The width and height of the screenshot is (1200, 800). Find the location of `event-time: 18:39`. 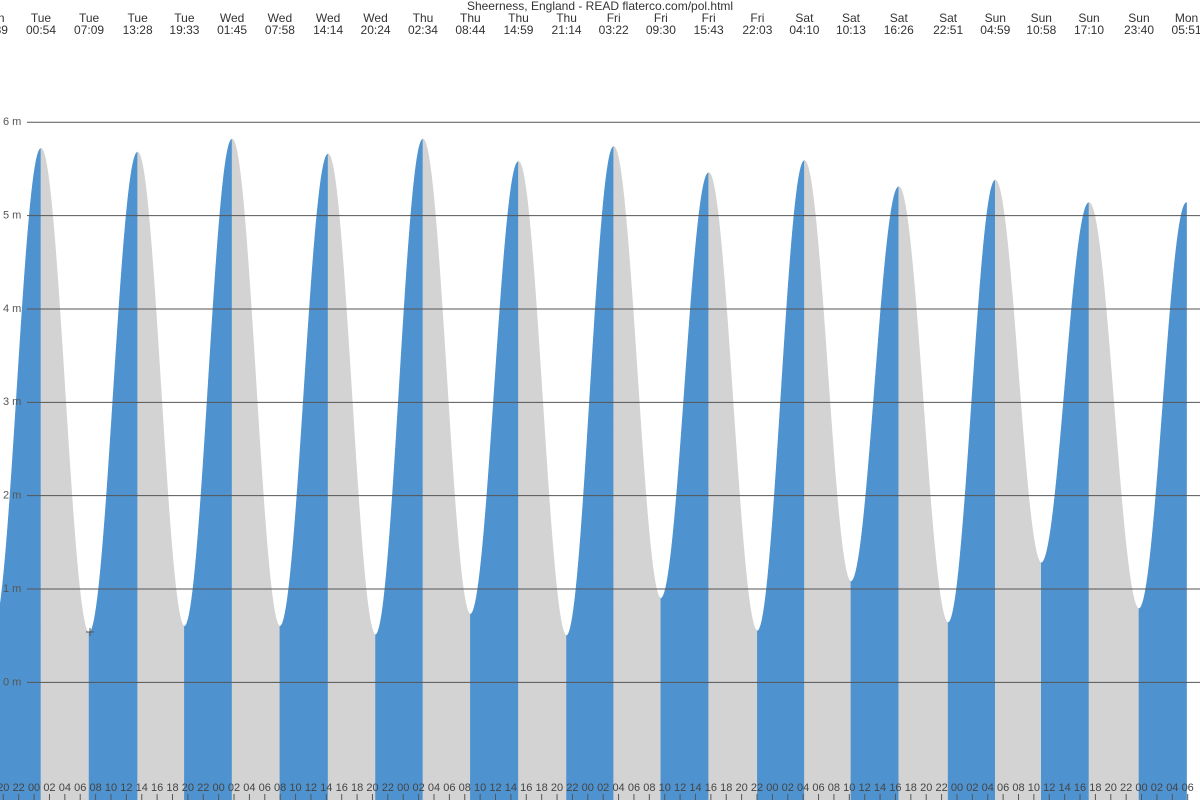

event-time: 18:39 is located at coordinates (4, 30).